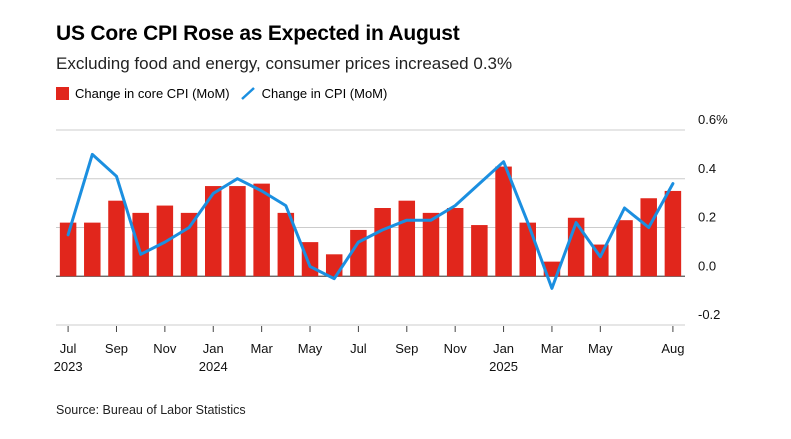 The width and height of the screenshot is (791, 439). What do you see at coordinates (324, 93) in the screenshot?
I see `legend-label-cpi: Change in CPI (MoM)` at bounding box center [324, 93].